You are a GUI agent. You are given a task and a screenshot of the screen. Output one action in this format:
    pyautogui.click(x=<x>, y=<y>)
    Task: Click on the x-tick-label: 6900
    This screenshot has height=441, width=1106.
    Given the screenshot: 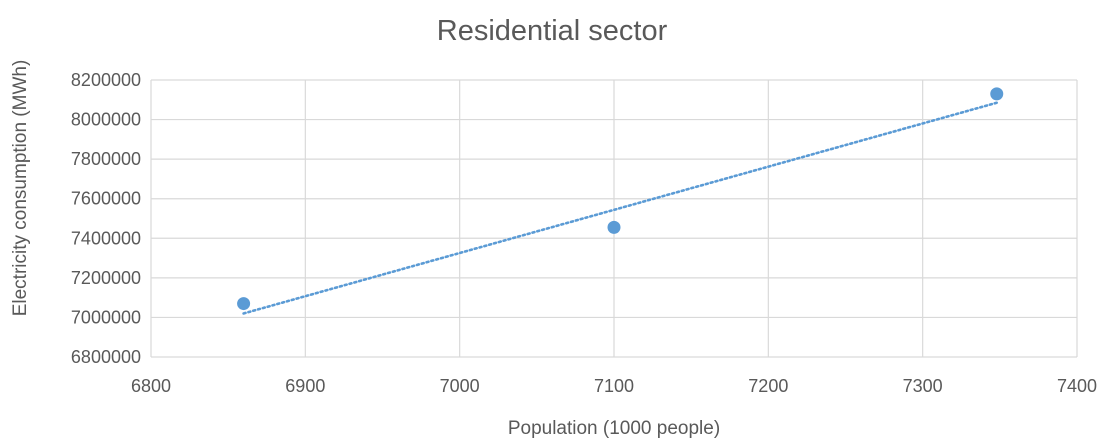 What is the action you would take?
    pyautogui.click(x=305, y=386)
    